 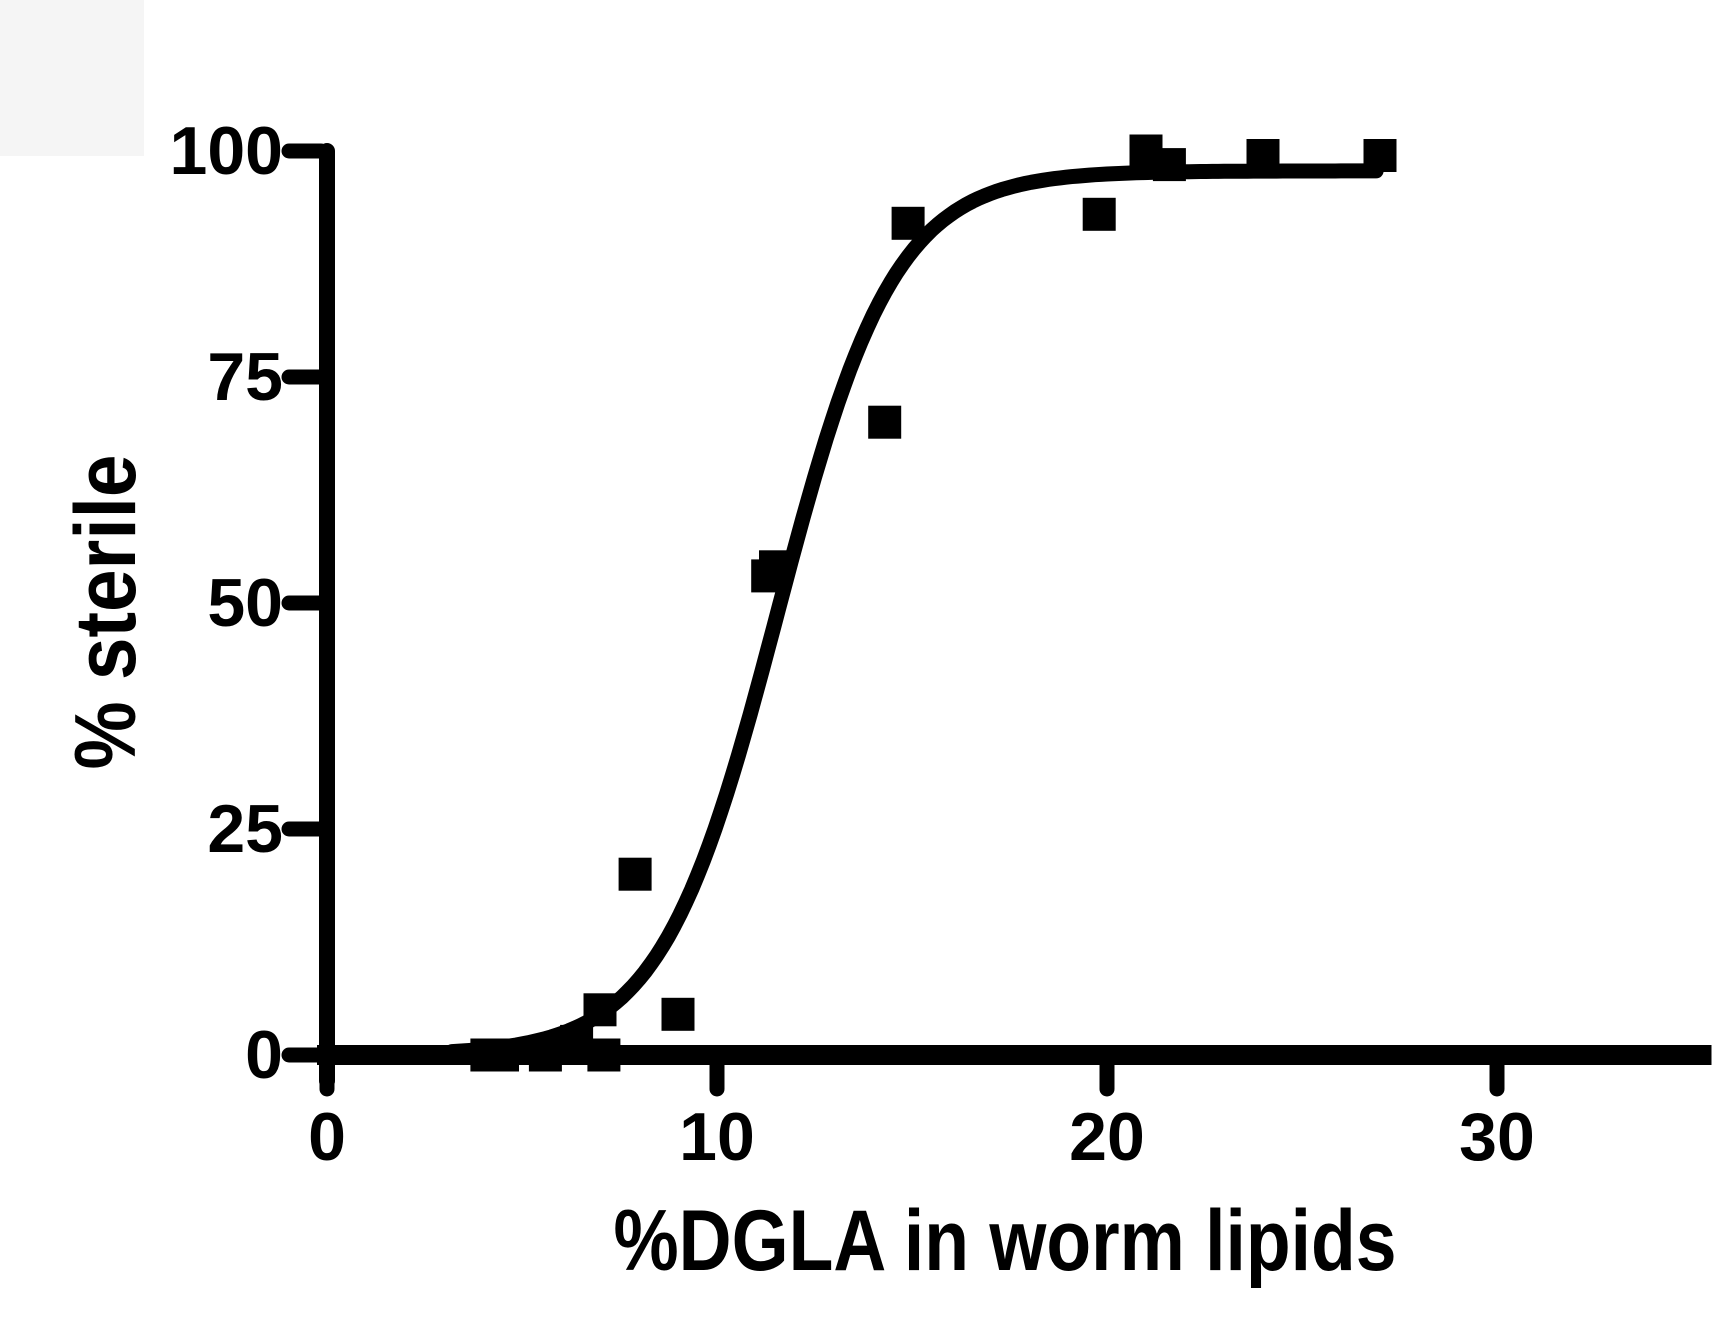 I want to click on x-tick-label: 20, so click(x=1107, y=1137).